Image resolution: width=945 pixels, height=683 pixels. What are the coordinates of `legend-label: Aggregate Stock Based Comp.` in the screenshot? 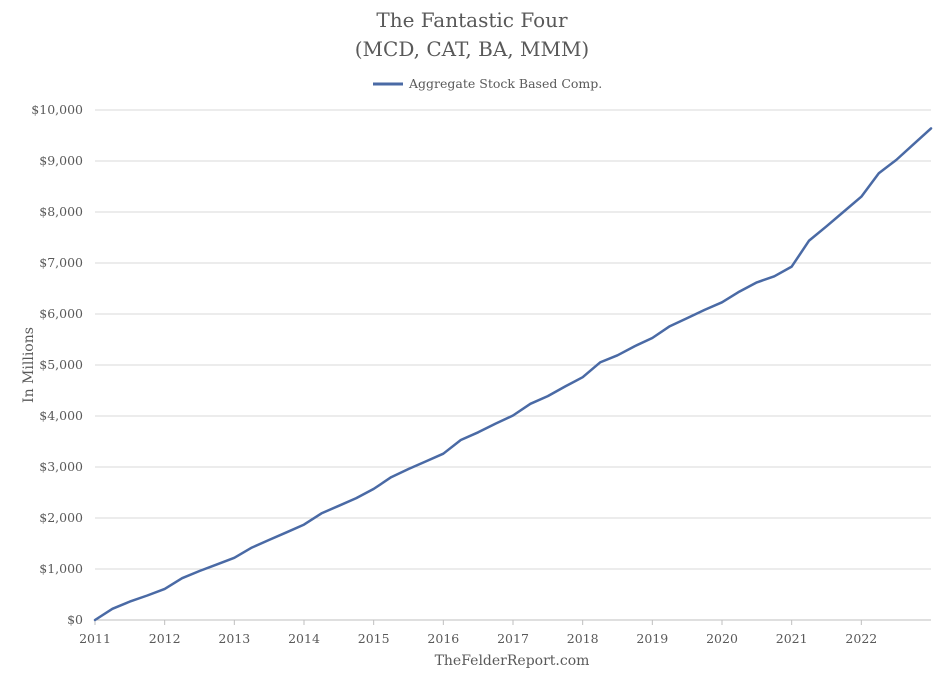 It's located at (505, 83).